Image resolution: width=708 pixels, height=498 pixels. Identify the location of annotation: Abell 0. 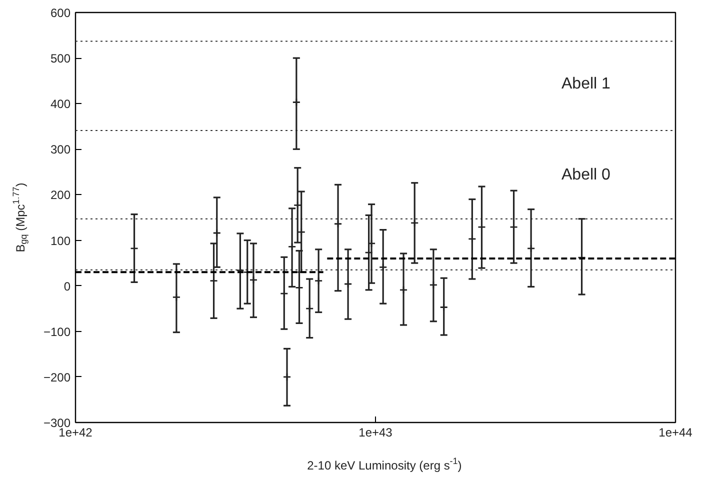
(586, 175).